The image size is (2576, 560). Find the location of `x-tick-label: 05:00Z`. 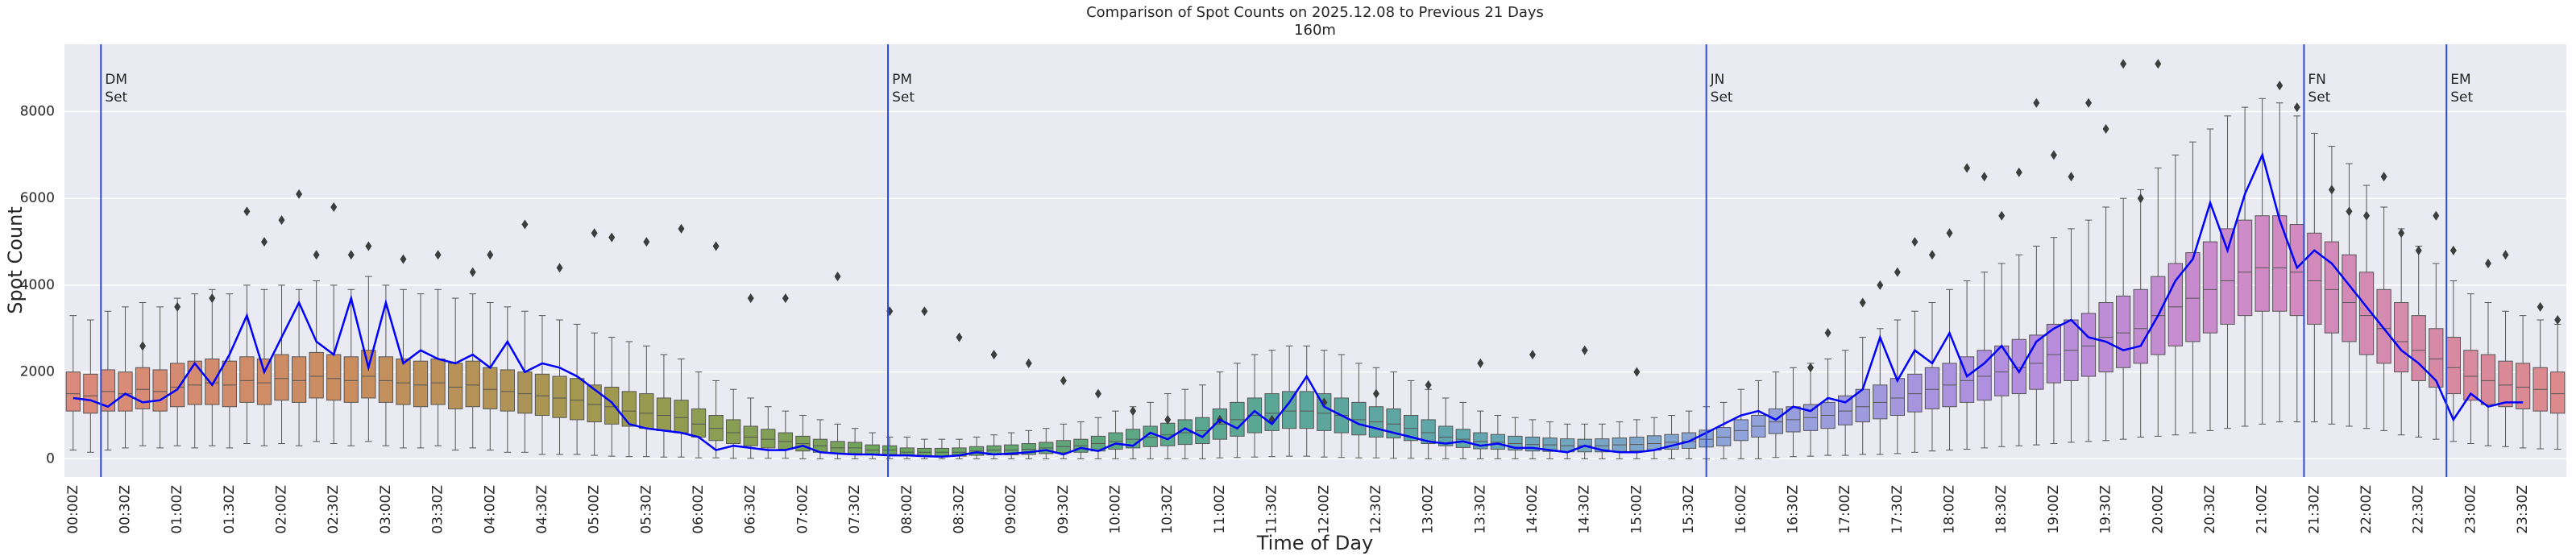

x-tick-label: 05:00Z is located at coordinates (595, 509).